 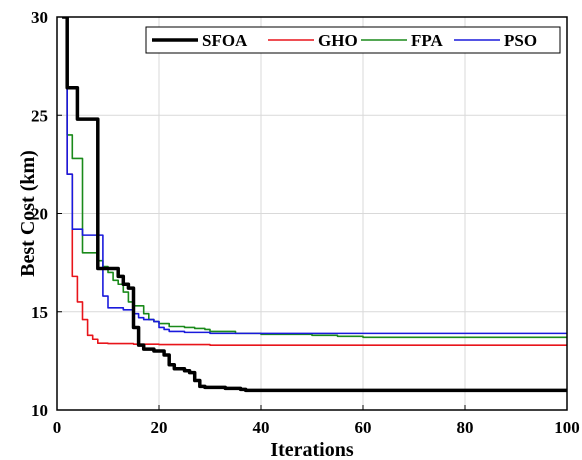 I want to click on y-axis-label: Best Cost (km), so click(x=28, y=213).